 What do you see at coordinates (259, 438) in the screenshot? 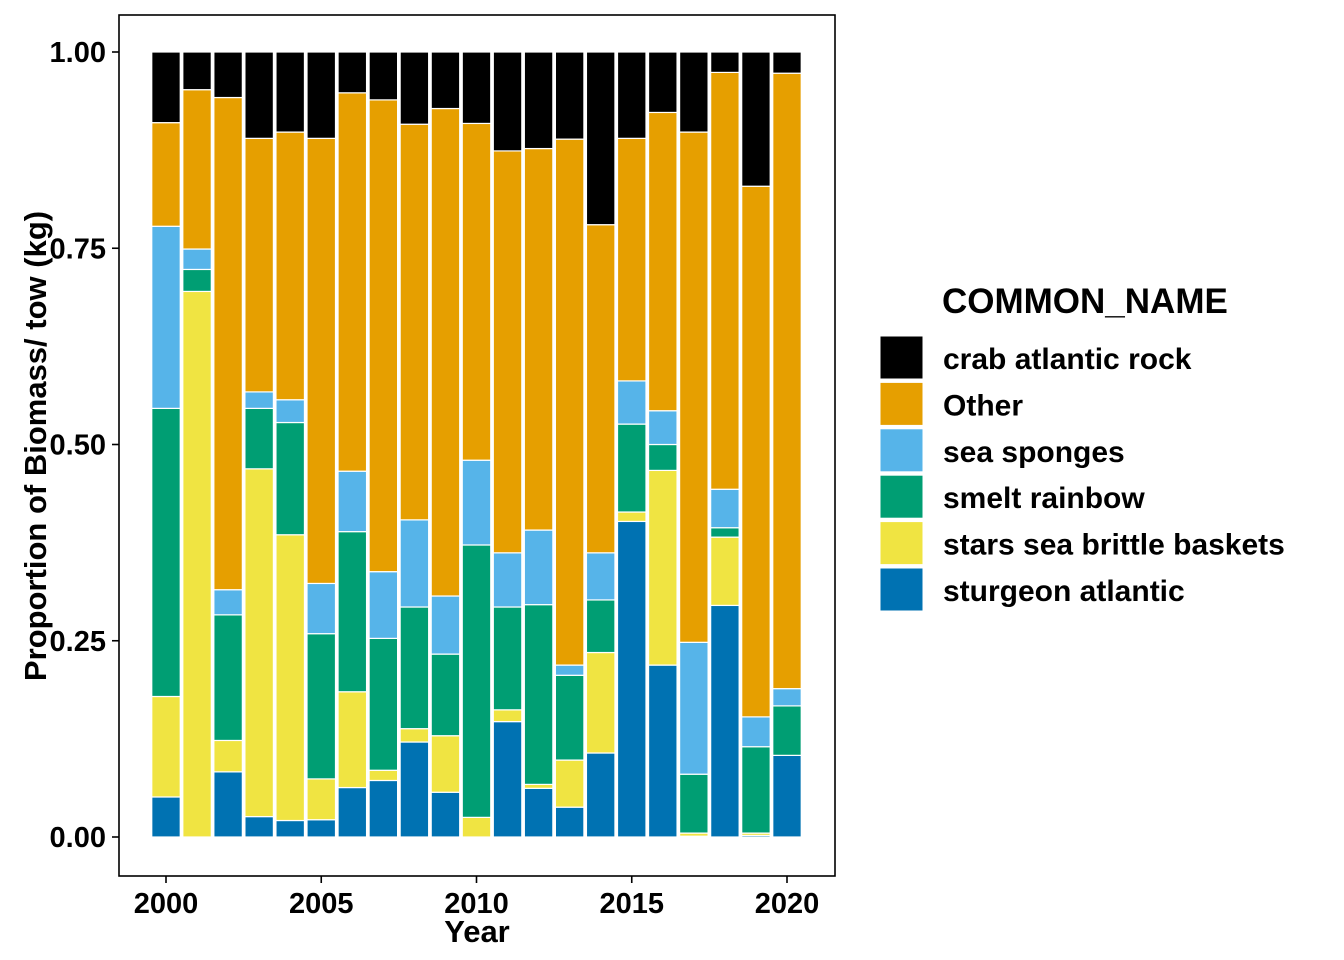
I see `bar-segment-smelt-rainbow-2003` at bounding box center [259, 438].